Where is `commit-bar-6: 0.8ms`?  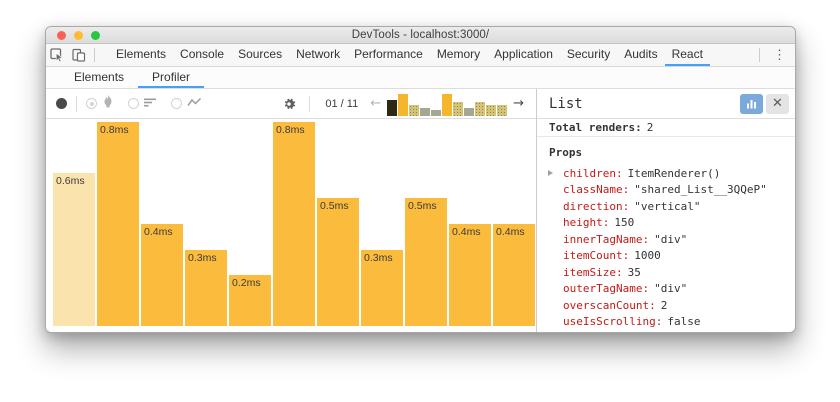
commit-bar-6: 0.8ms is located at coordinates (294, 224).